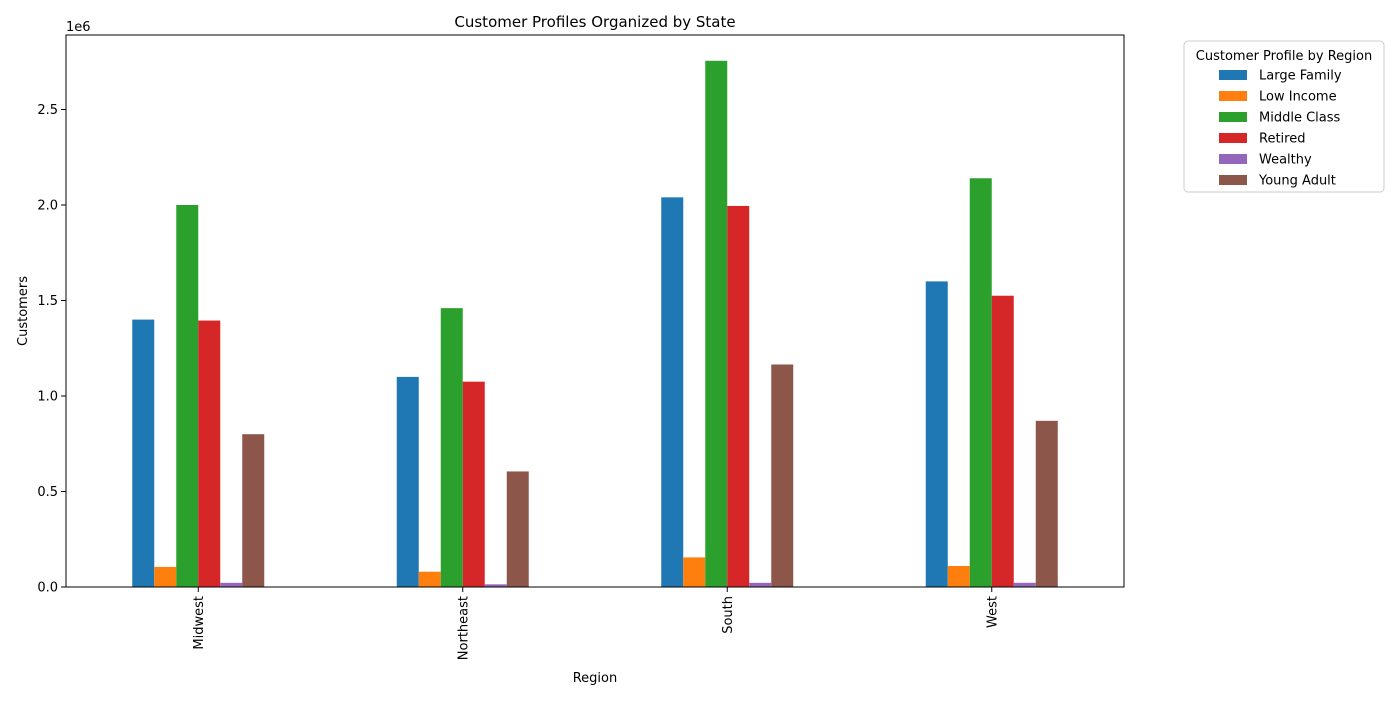 The height and width of the screenshot is (704, 1400). What do you see at coordinates (738, 396) in the screenshot?
I see `bar-retired-south` at bounding box center [738, 396].